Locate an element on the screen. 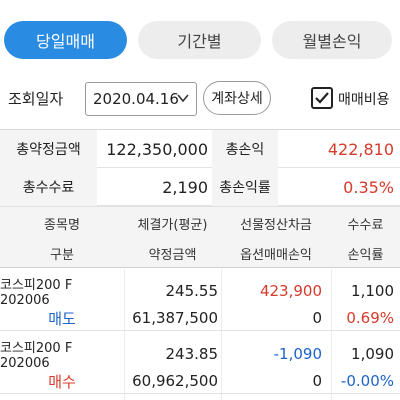 The height and width of the screenshot is (400, 400). tab-daily-trades: 당일매매 is located at coordinates (65, 40).